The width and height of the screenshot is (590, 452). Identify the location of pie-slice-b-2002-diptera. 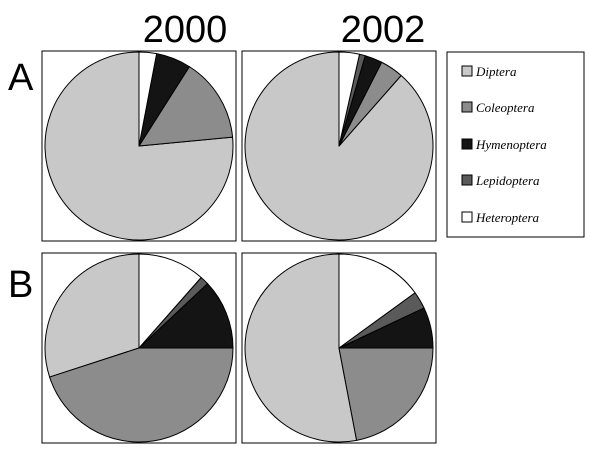
(301, 348).